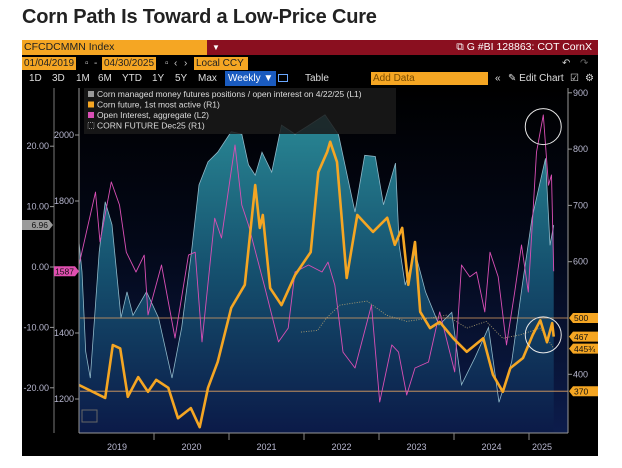  I want to click on pencil-icon: ✎, so click(512, 78).